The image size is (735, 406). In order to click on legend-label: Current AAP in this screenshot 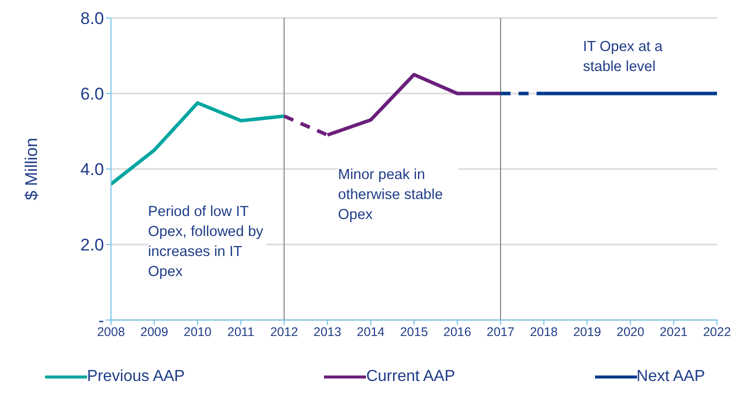, I will do `click(411, 377)`.